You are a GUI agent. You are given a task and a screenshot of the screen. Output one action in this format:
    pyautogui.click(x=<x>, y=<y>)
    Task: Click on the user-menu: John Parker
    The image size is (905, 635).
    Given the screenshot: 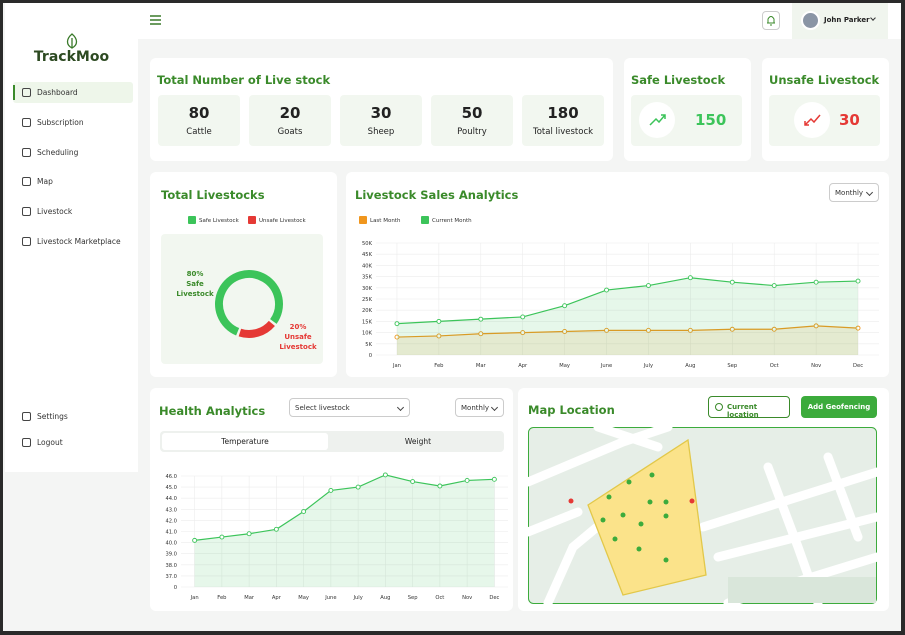 What is the action you would take?
    pyautogui.click(x=840, y=21)
    